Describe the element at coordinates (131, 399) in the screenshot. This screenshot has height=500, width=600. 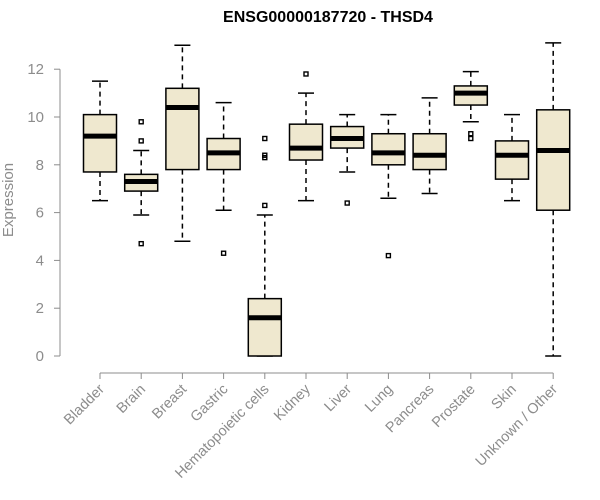
I see `x-tick-label: Brain` at that location.